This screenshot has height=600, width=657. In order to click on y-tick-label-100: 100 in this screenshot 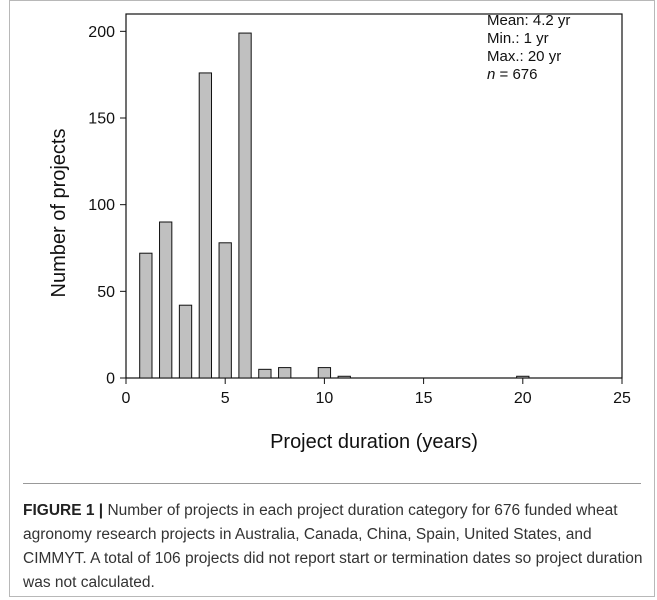, I will do `click(101, 205)`.